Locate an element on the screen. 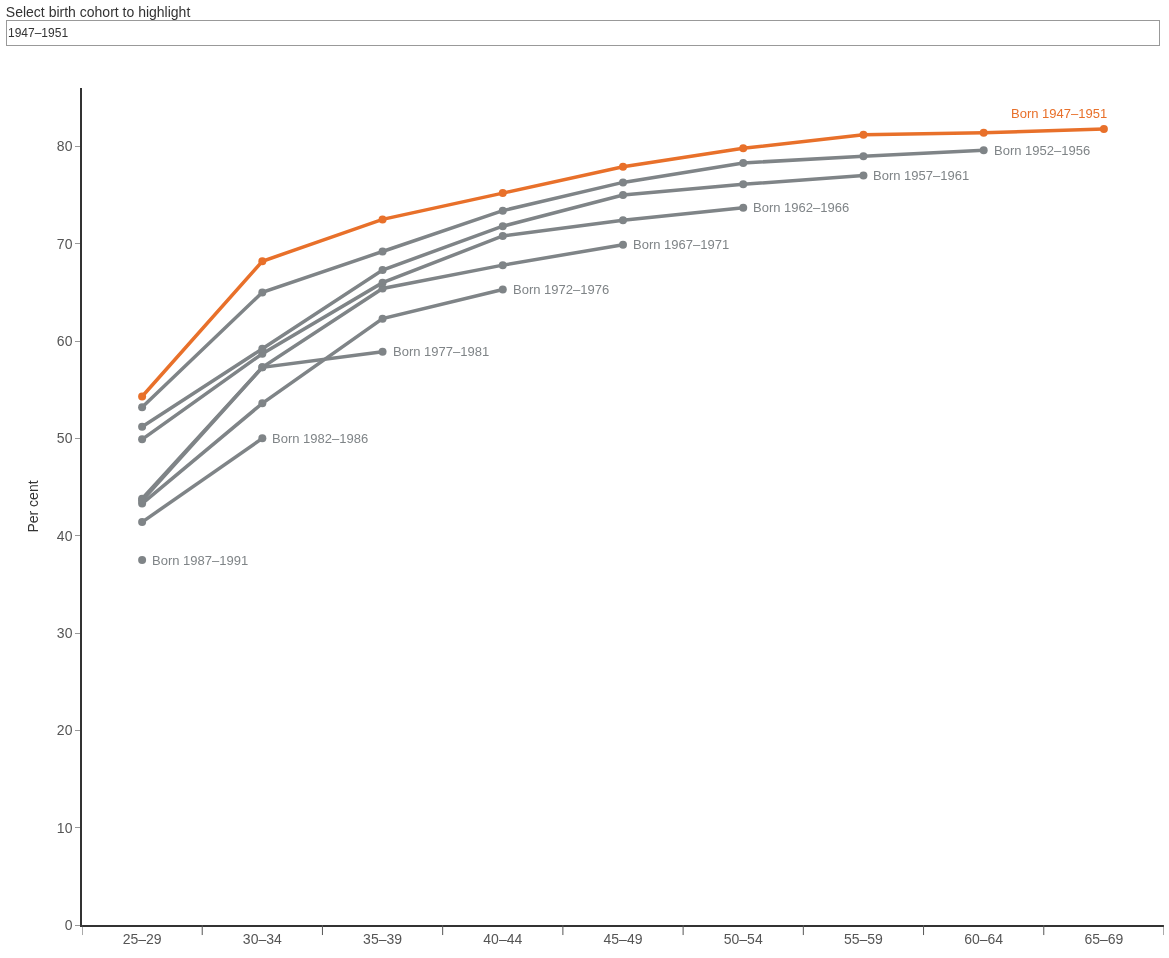 The width and height of the screenshot is (1169, 958). x-tick-label: 25–29 is located at coordinates (142, 938).